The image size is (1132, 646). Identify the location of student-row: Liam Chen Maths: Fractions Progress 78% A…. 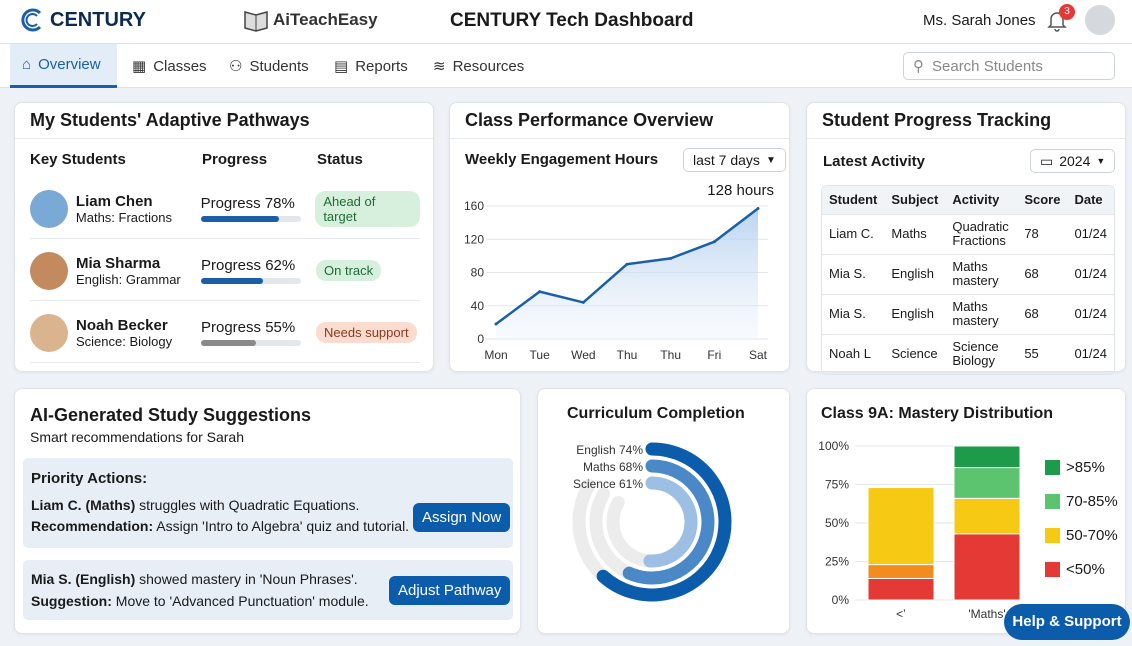
(225, 209).